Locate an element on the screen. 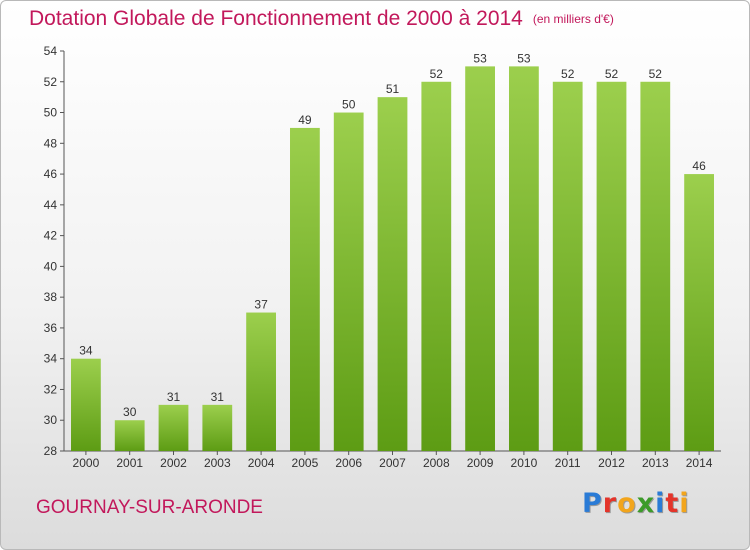 The width and height of the screenshot is (750, 550). logo-letter: r is located at coordinates (610, 503).